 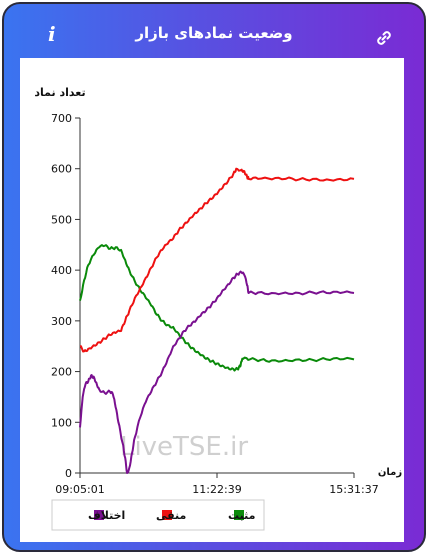 I want to click on legend: مثبت منفی اختلاف, so click(x=158, y=515).